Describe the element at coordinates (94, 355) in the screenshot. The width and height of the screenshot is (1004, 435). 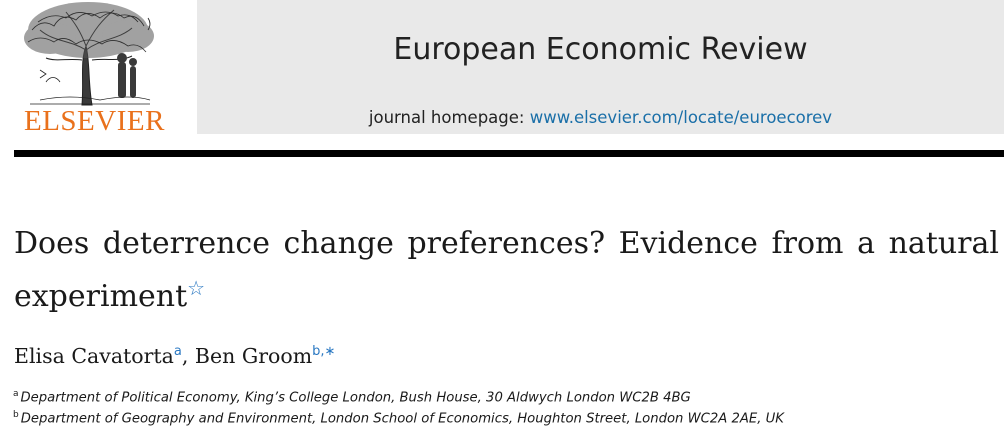
I see `author-name: Elisa Cavatorta` at that location.